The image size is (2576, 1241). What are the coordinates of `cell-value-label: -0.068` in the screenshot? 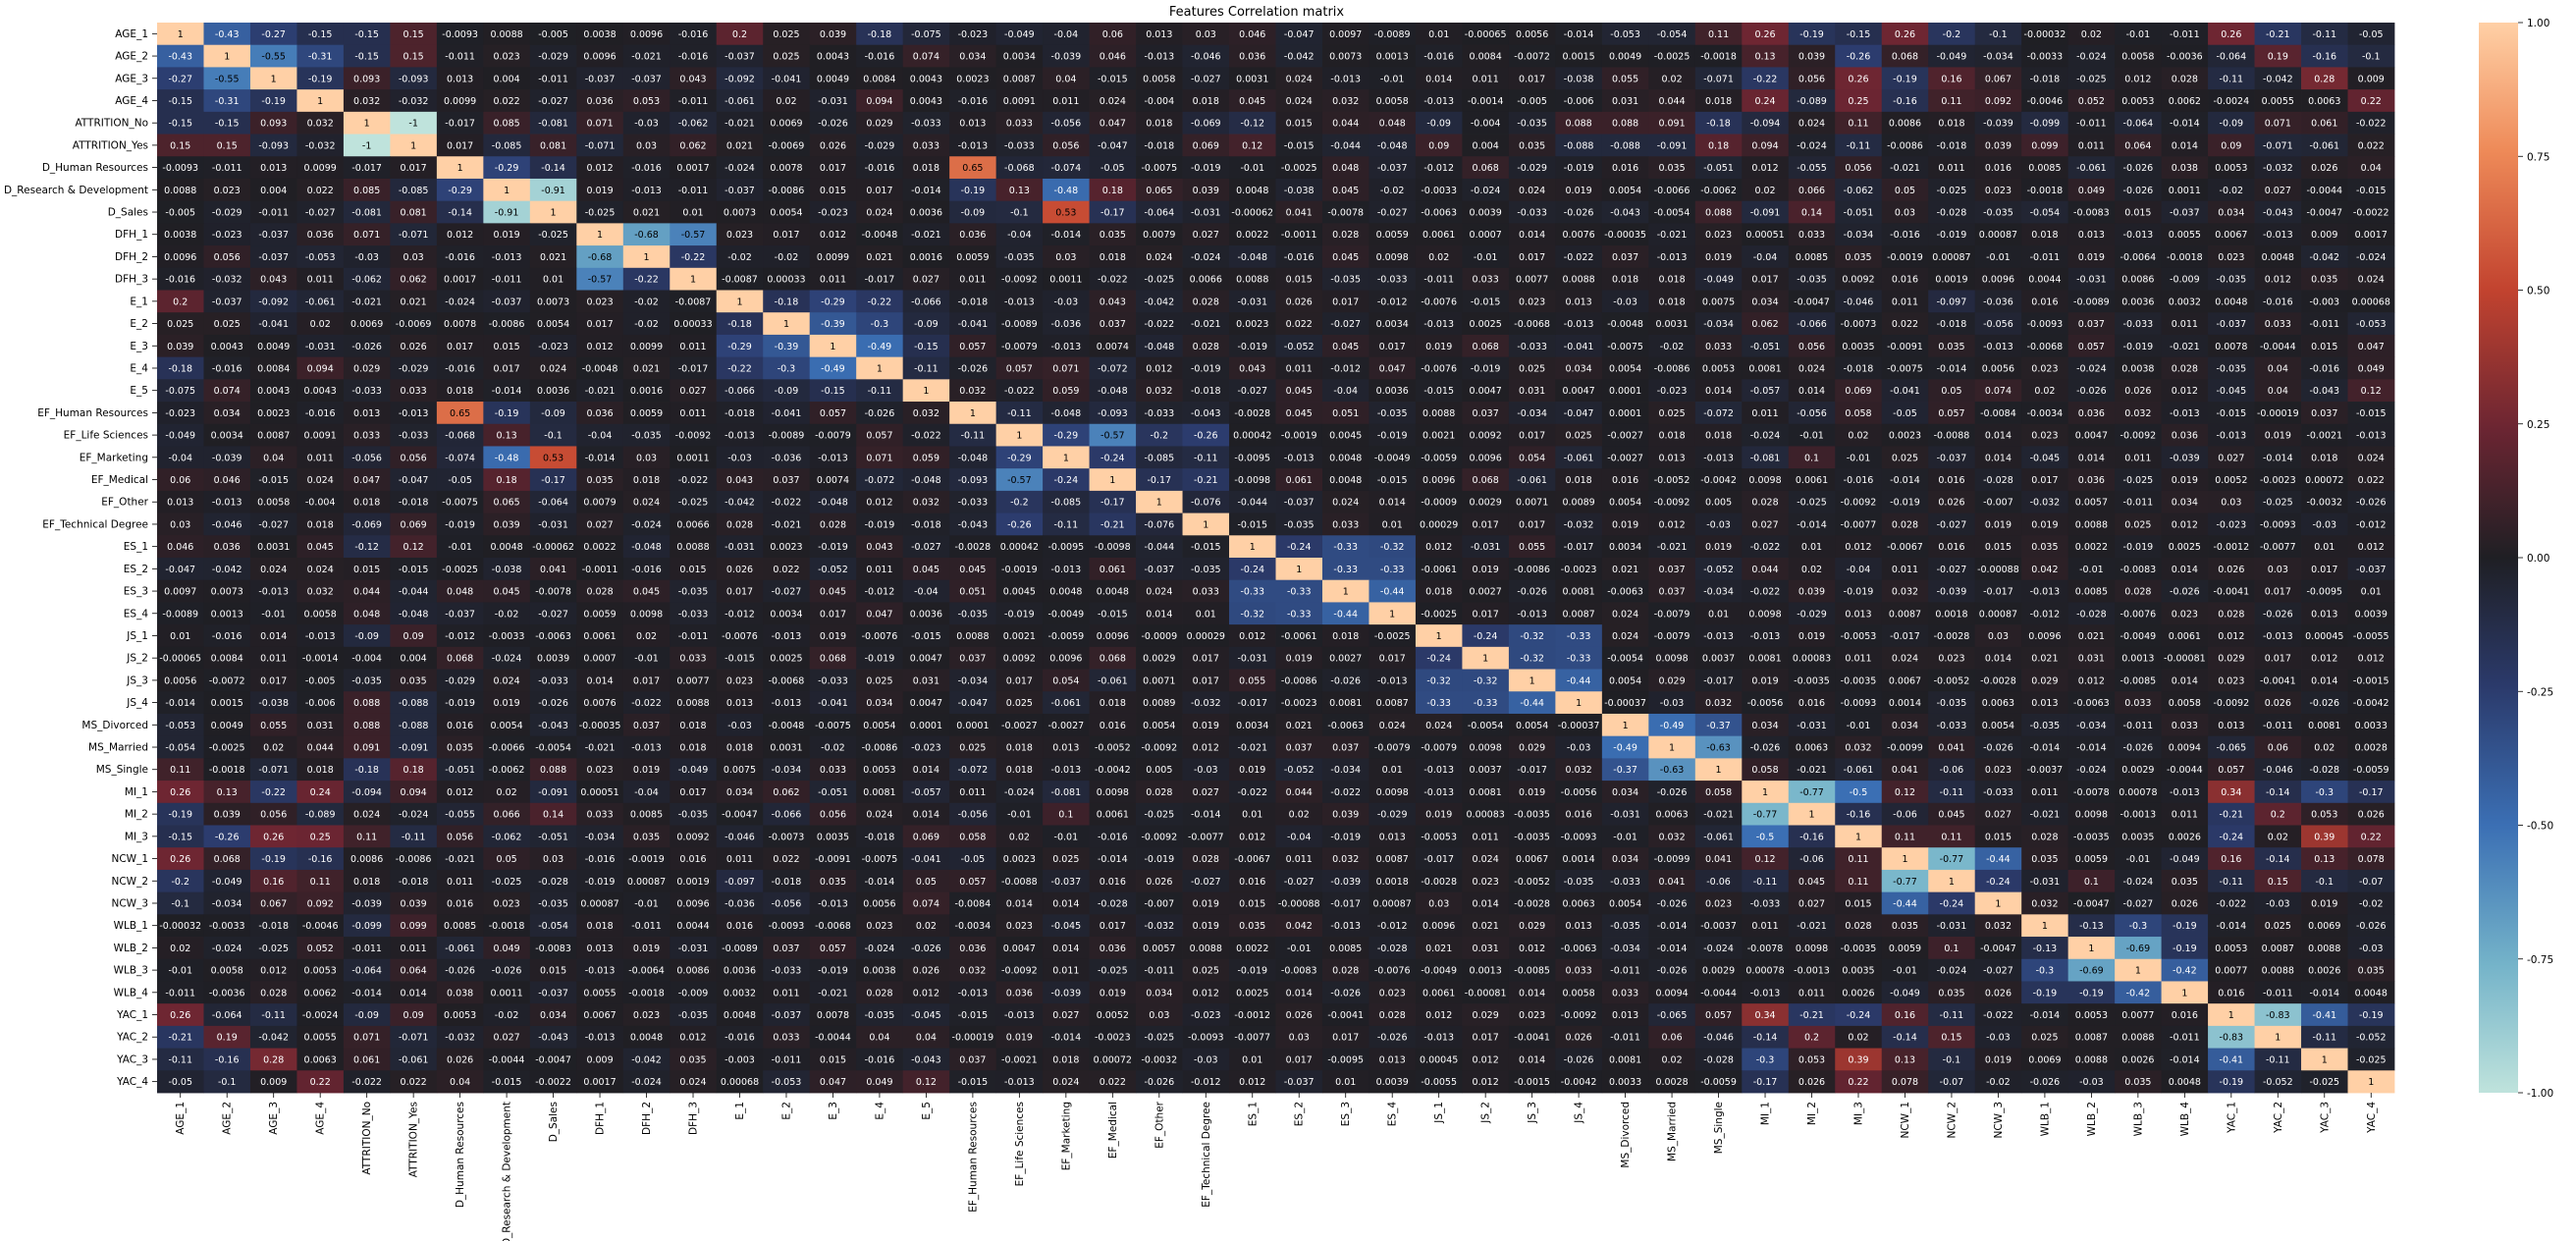 It's located at (1019, 168).